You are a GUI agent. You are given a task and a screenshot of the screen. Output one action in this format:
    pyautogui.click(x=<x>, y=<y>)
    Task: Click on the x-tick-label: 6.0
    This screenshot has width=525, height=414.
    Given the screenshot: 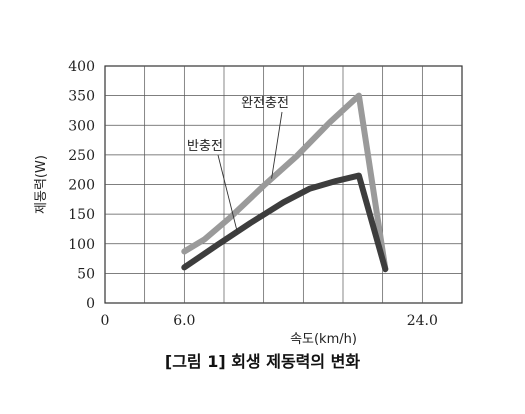 What is the action you would take?
    pyautogui.click(x=184, y=321)
    